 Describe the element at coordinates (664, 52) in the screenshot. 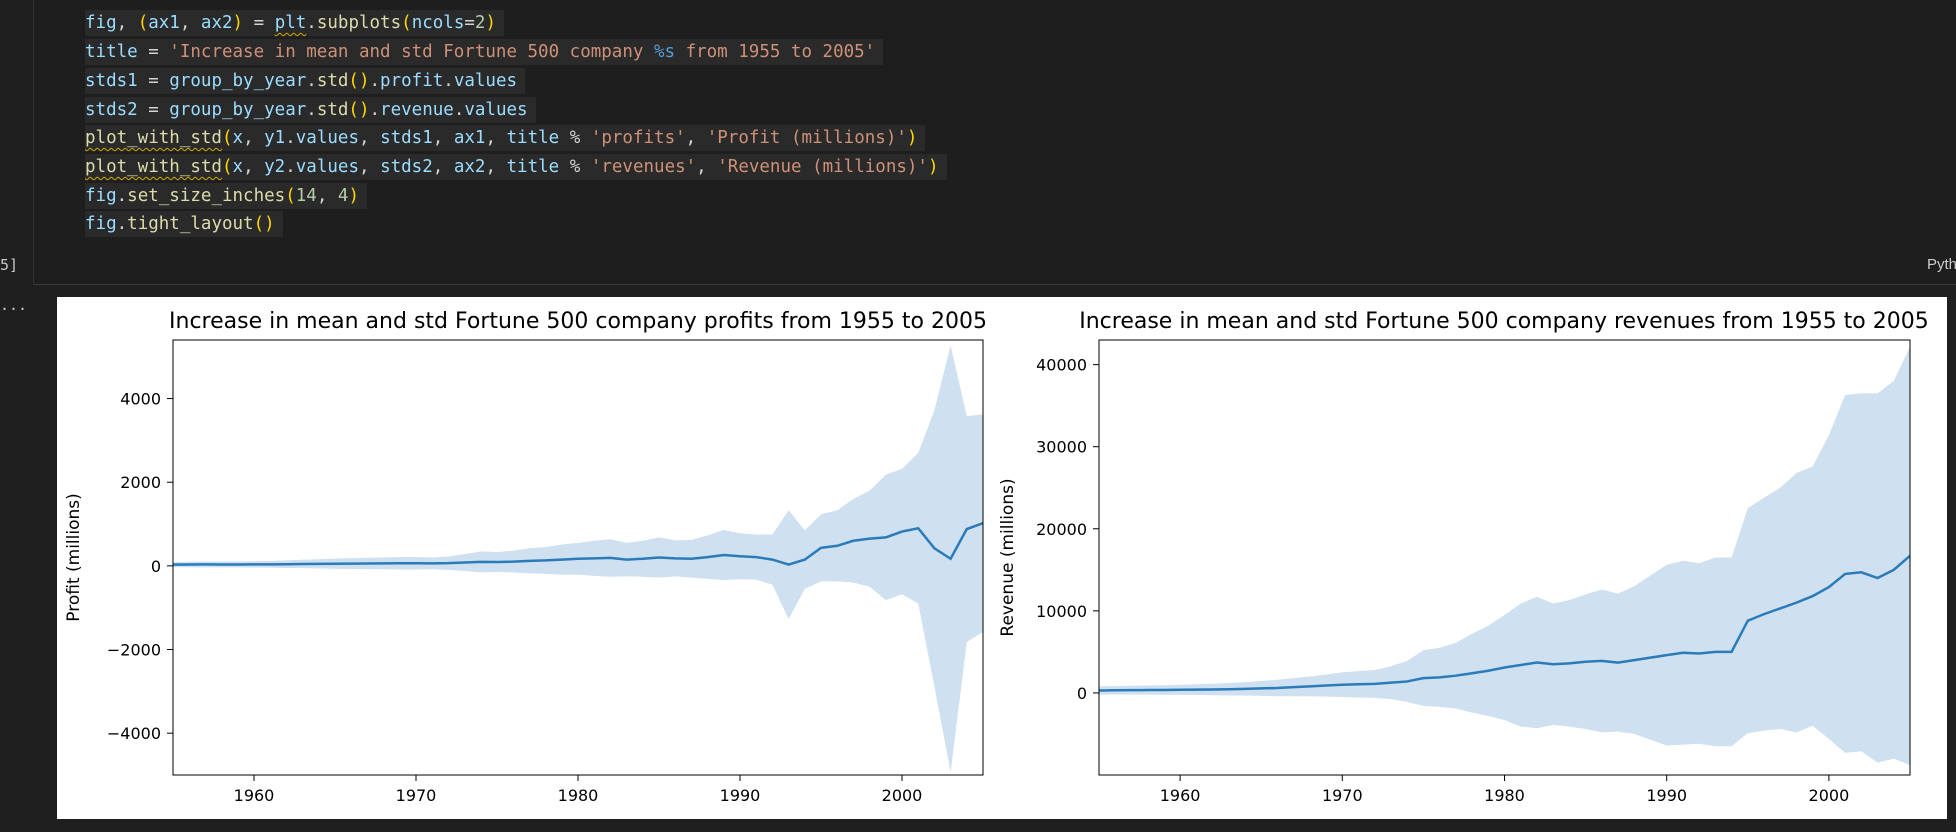

I see `code-token: %s` at that location.